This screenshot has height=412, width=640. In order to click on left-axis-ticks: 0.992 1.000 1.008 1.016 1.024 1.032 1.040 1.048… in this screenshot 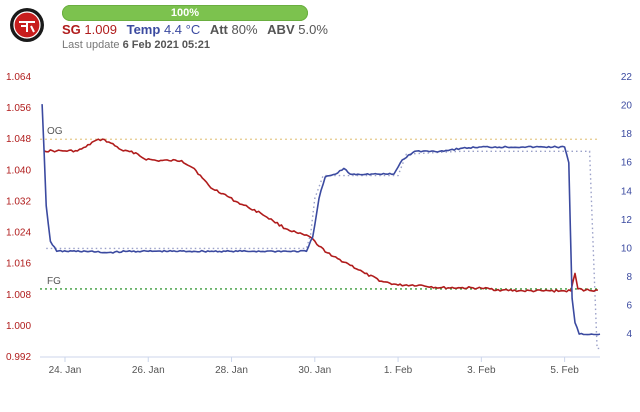, I will do `click(18, 217)`.